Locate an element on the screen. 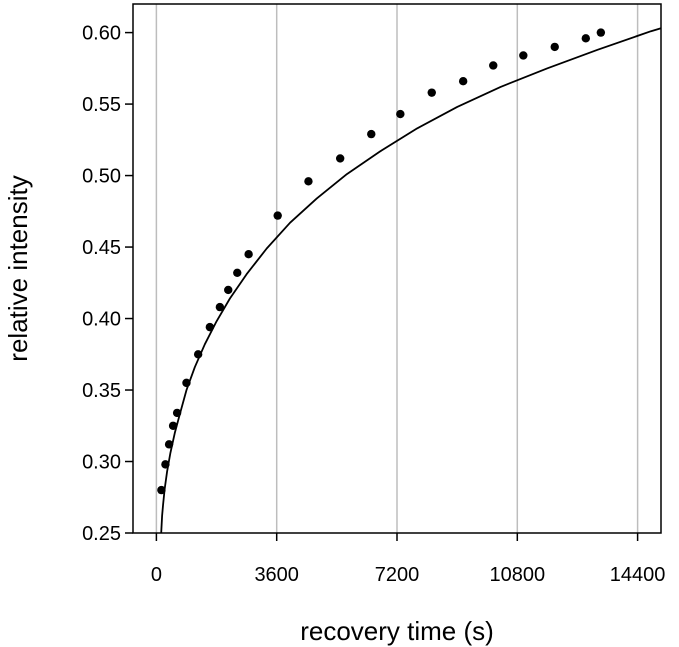 This screenshot has height=647, width=679. y-tick-label: 0.45 is located at coordinates (101, 248).